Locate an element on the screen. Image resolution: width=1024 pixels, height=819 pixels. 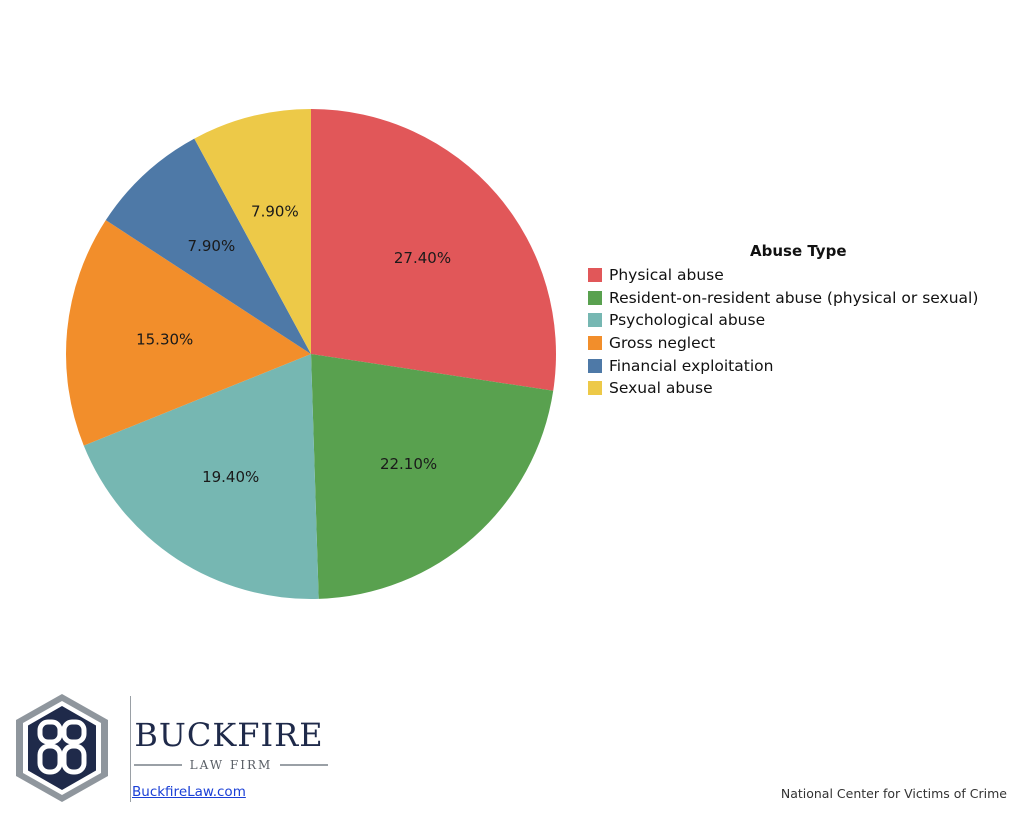
logo-rule-left is located at coordinates (158, 765).